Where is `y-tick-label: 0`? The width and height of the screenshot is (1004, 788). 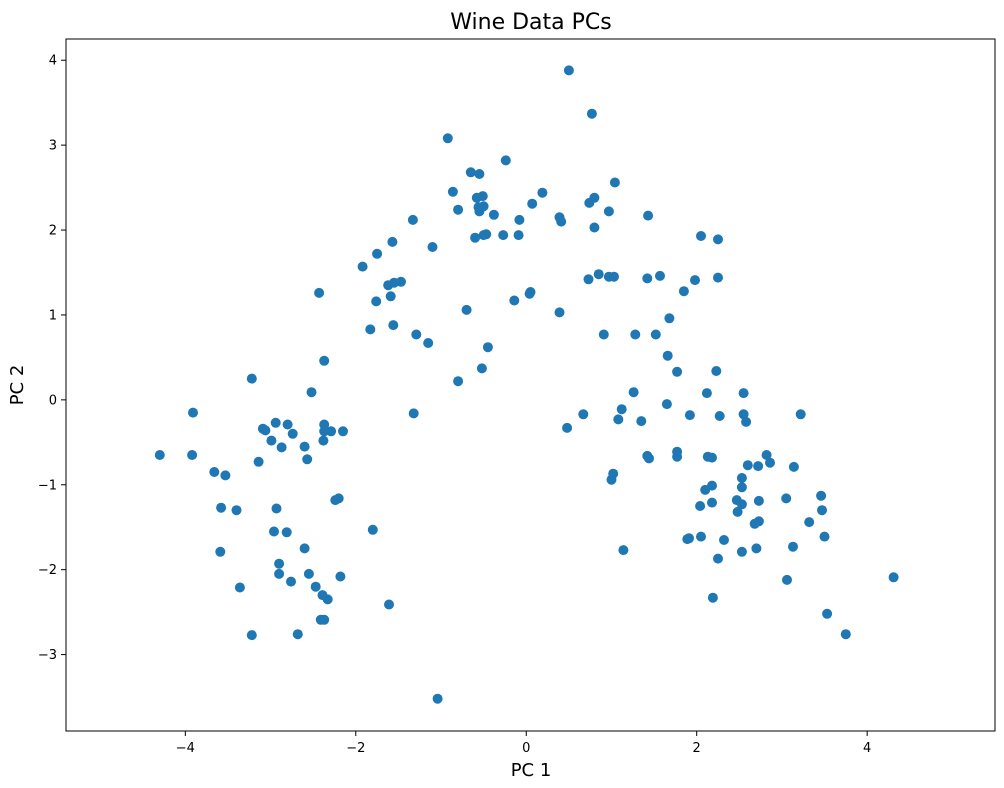 y-tick-label: 0 is located at coordinates (53, 400).